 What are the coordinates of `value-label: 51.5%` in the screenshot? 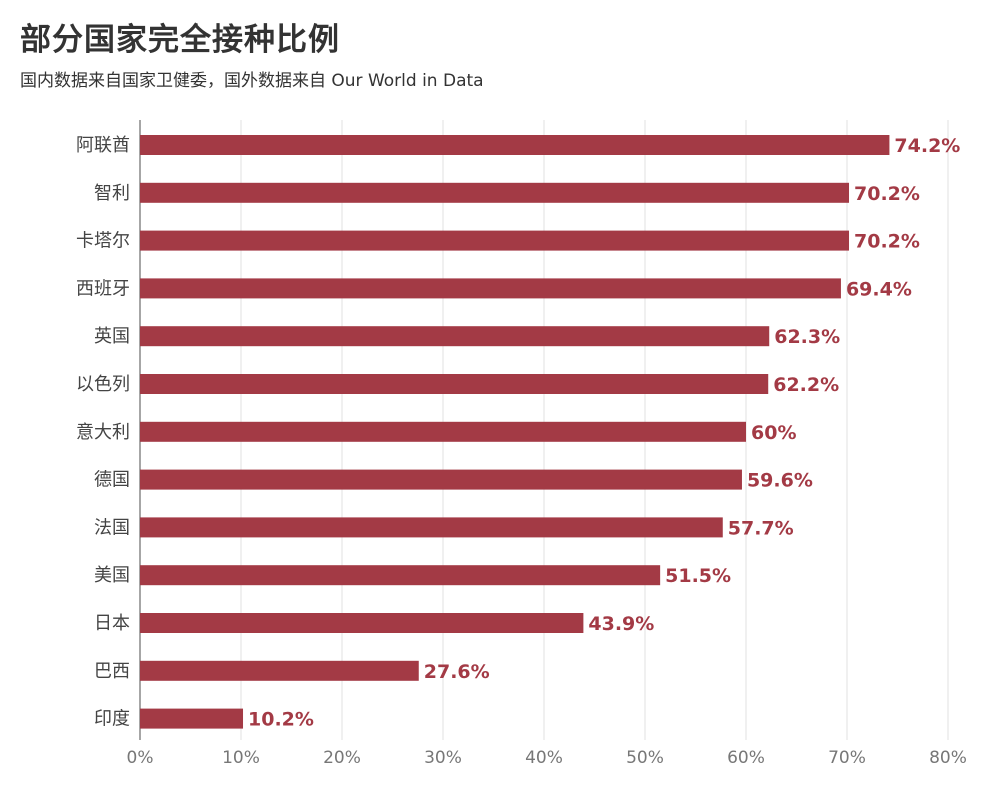 It's located at (698, 576).